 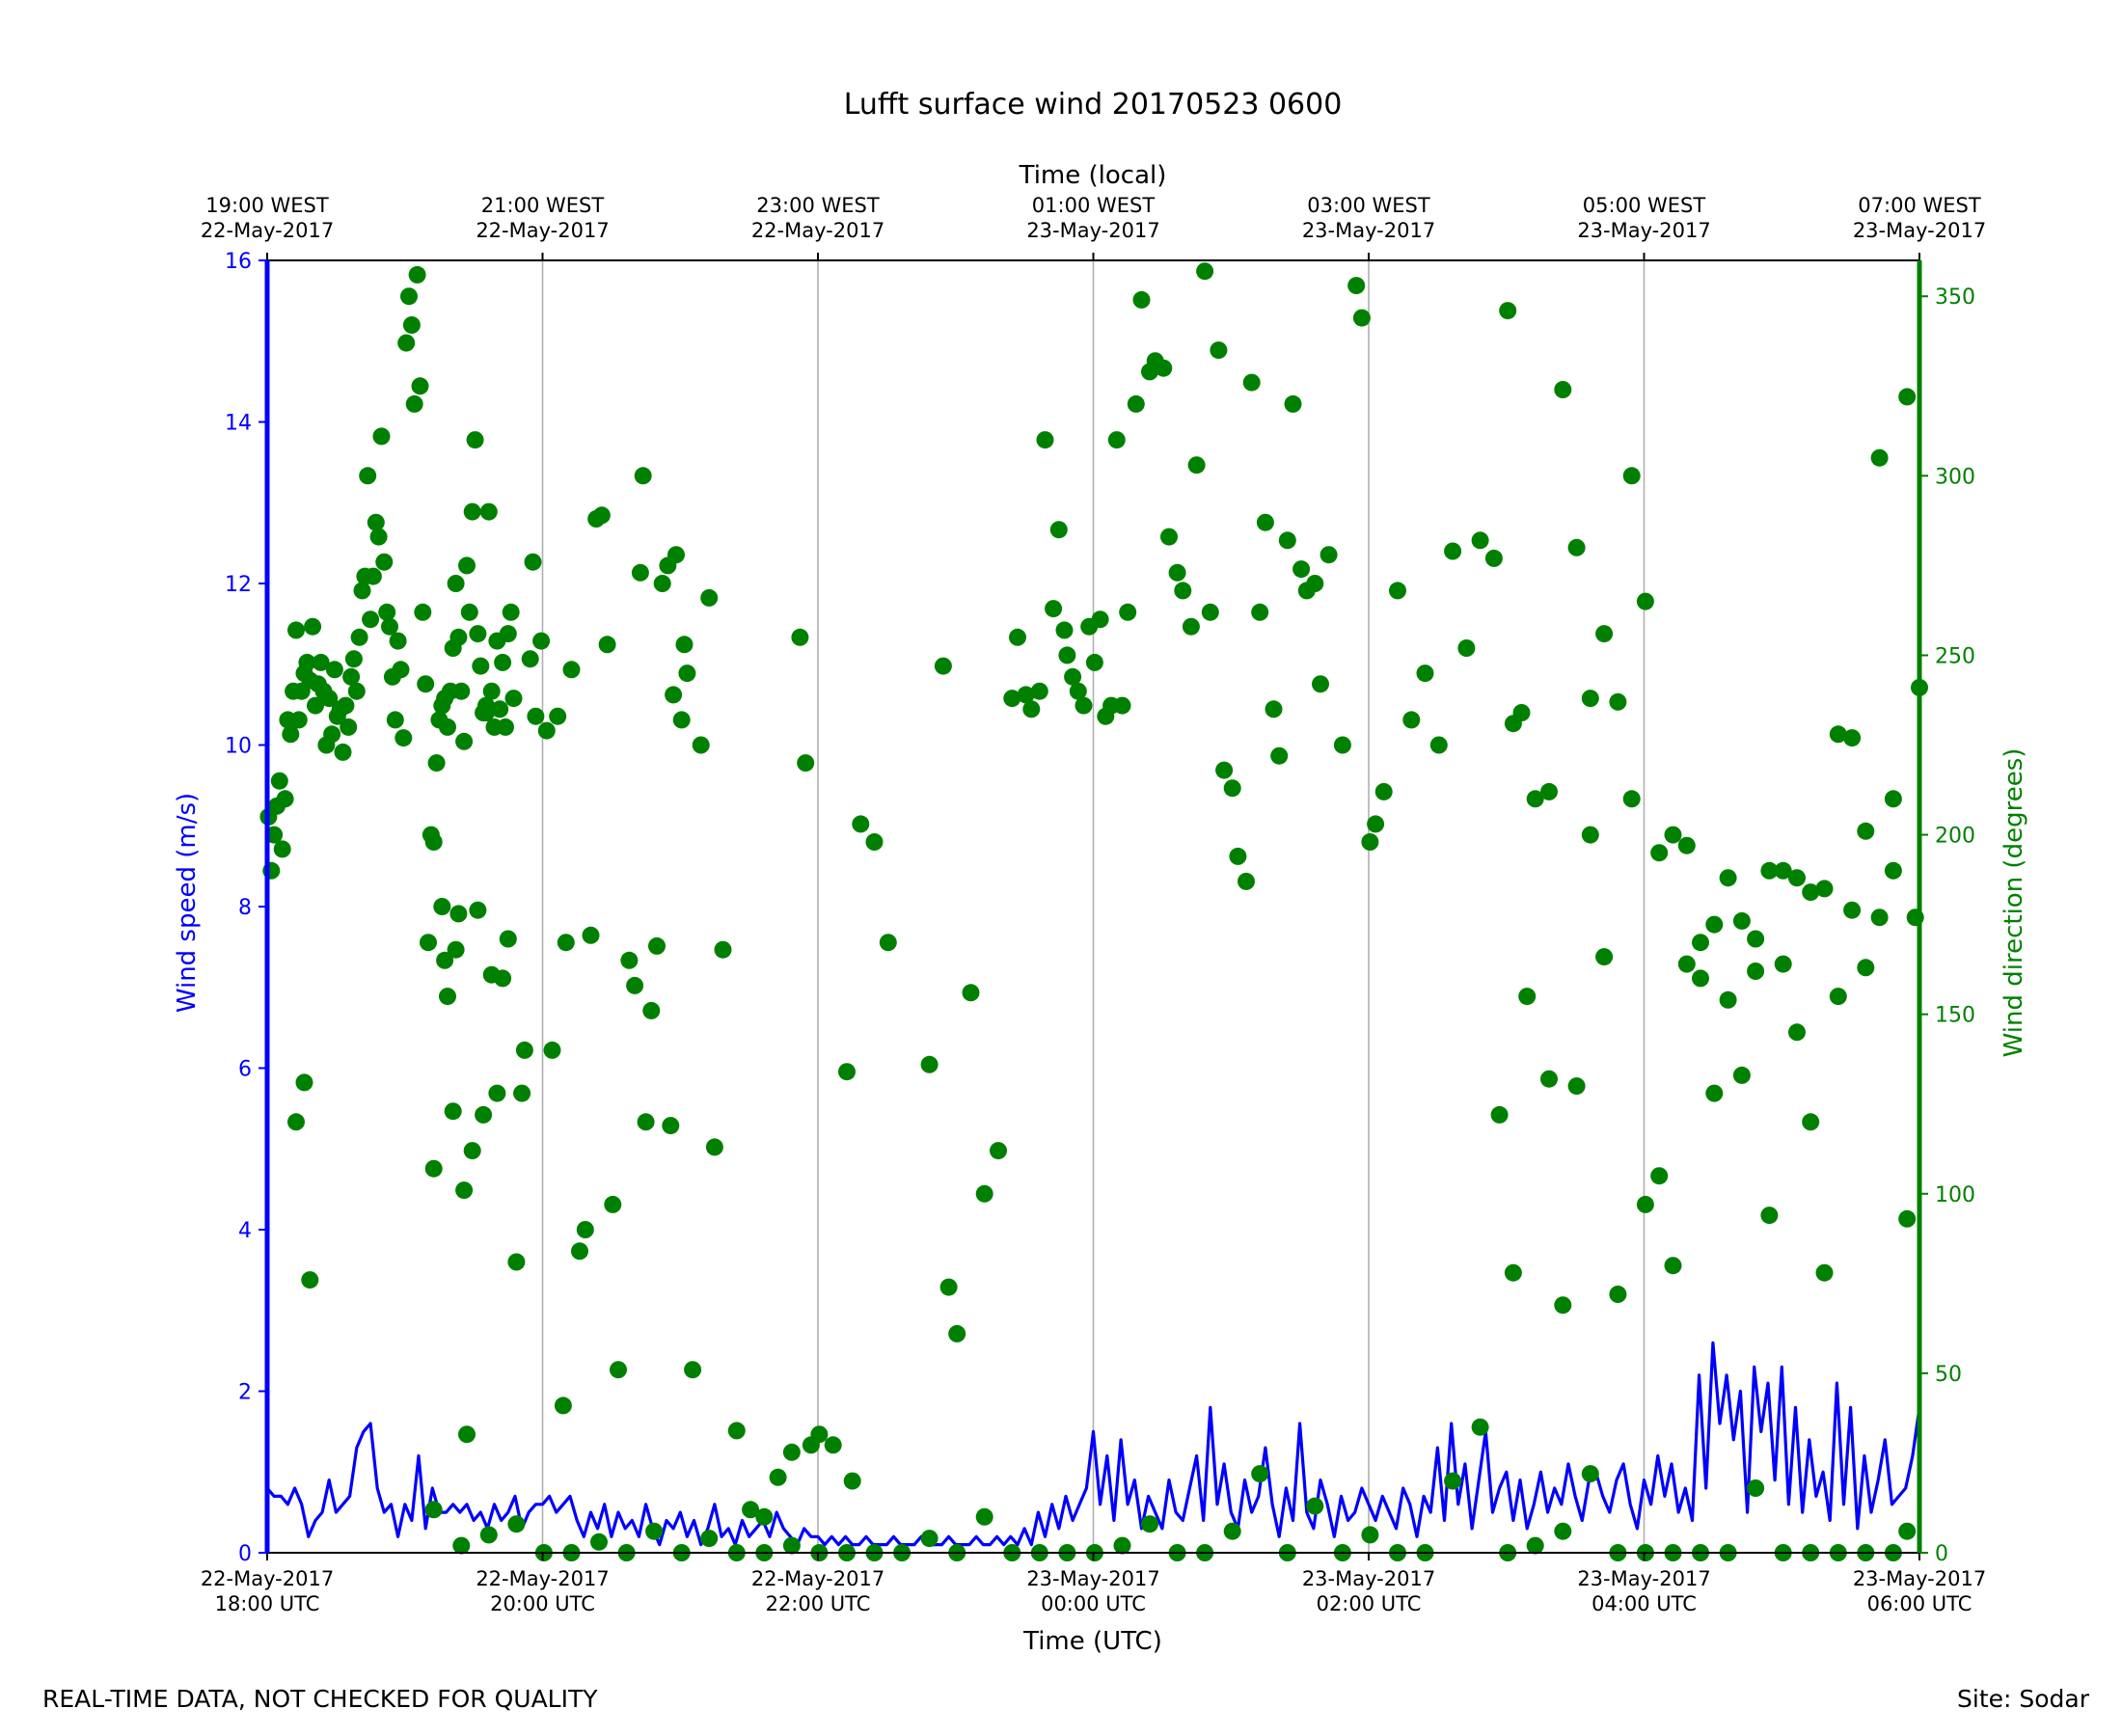 I want to click on y-right-tick-label: 100, so click(x=1955, y=1195).